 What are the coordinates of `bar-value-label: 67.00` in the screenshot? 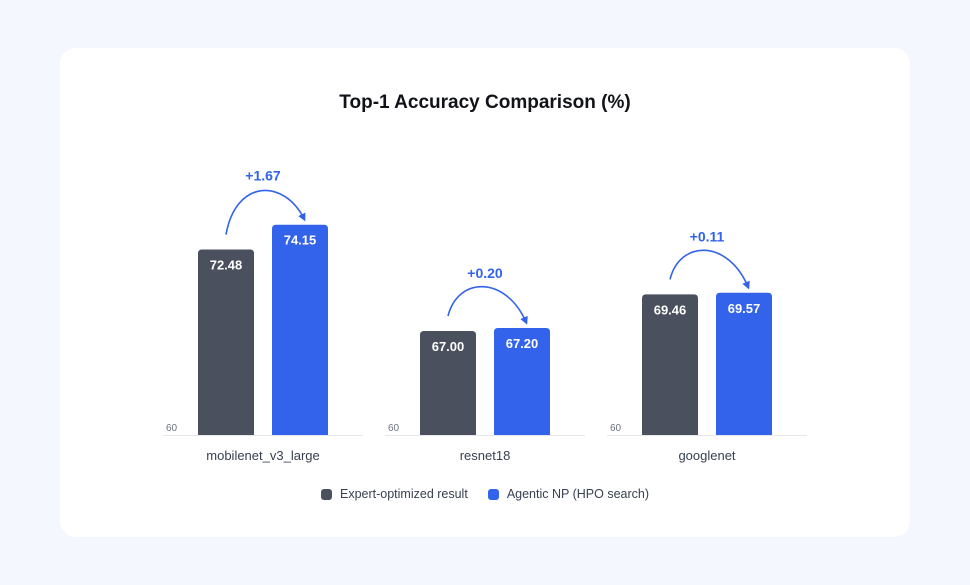 It's located at (448, 346).